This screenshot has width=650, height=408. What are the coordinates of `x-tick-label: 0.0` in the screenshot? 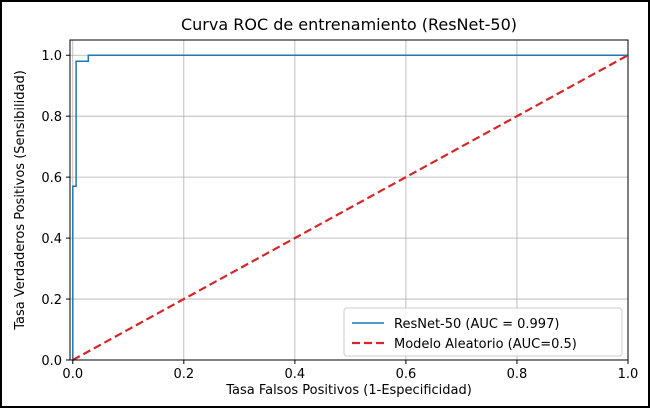 It's located at (72, 374).